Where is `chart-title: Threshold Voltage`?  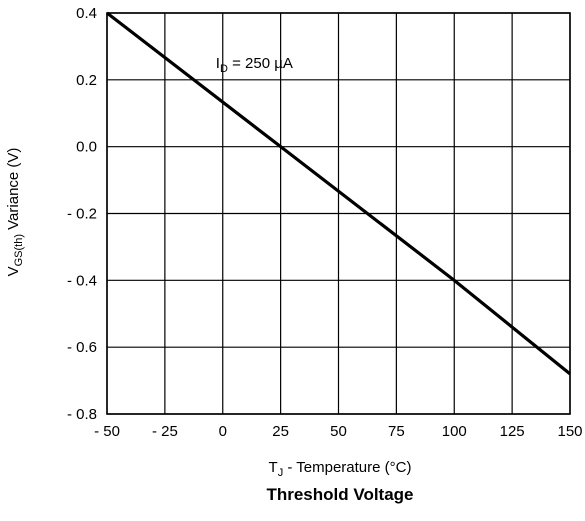
chart-title: Threshold Voltage is located at coordinates (339, 494).